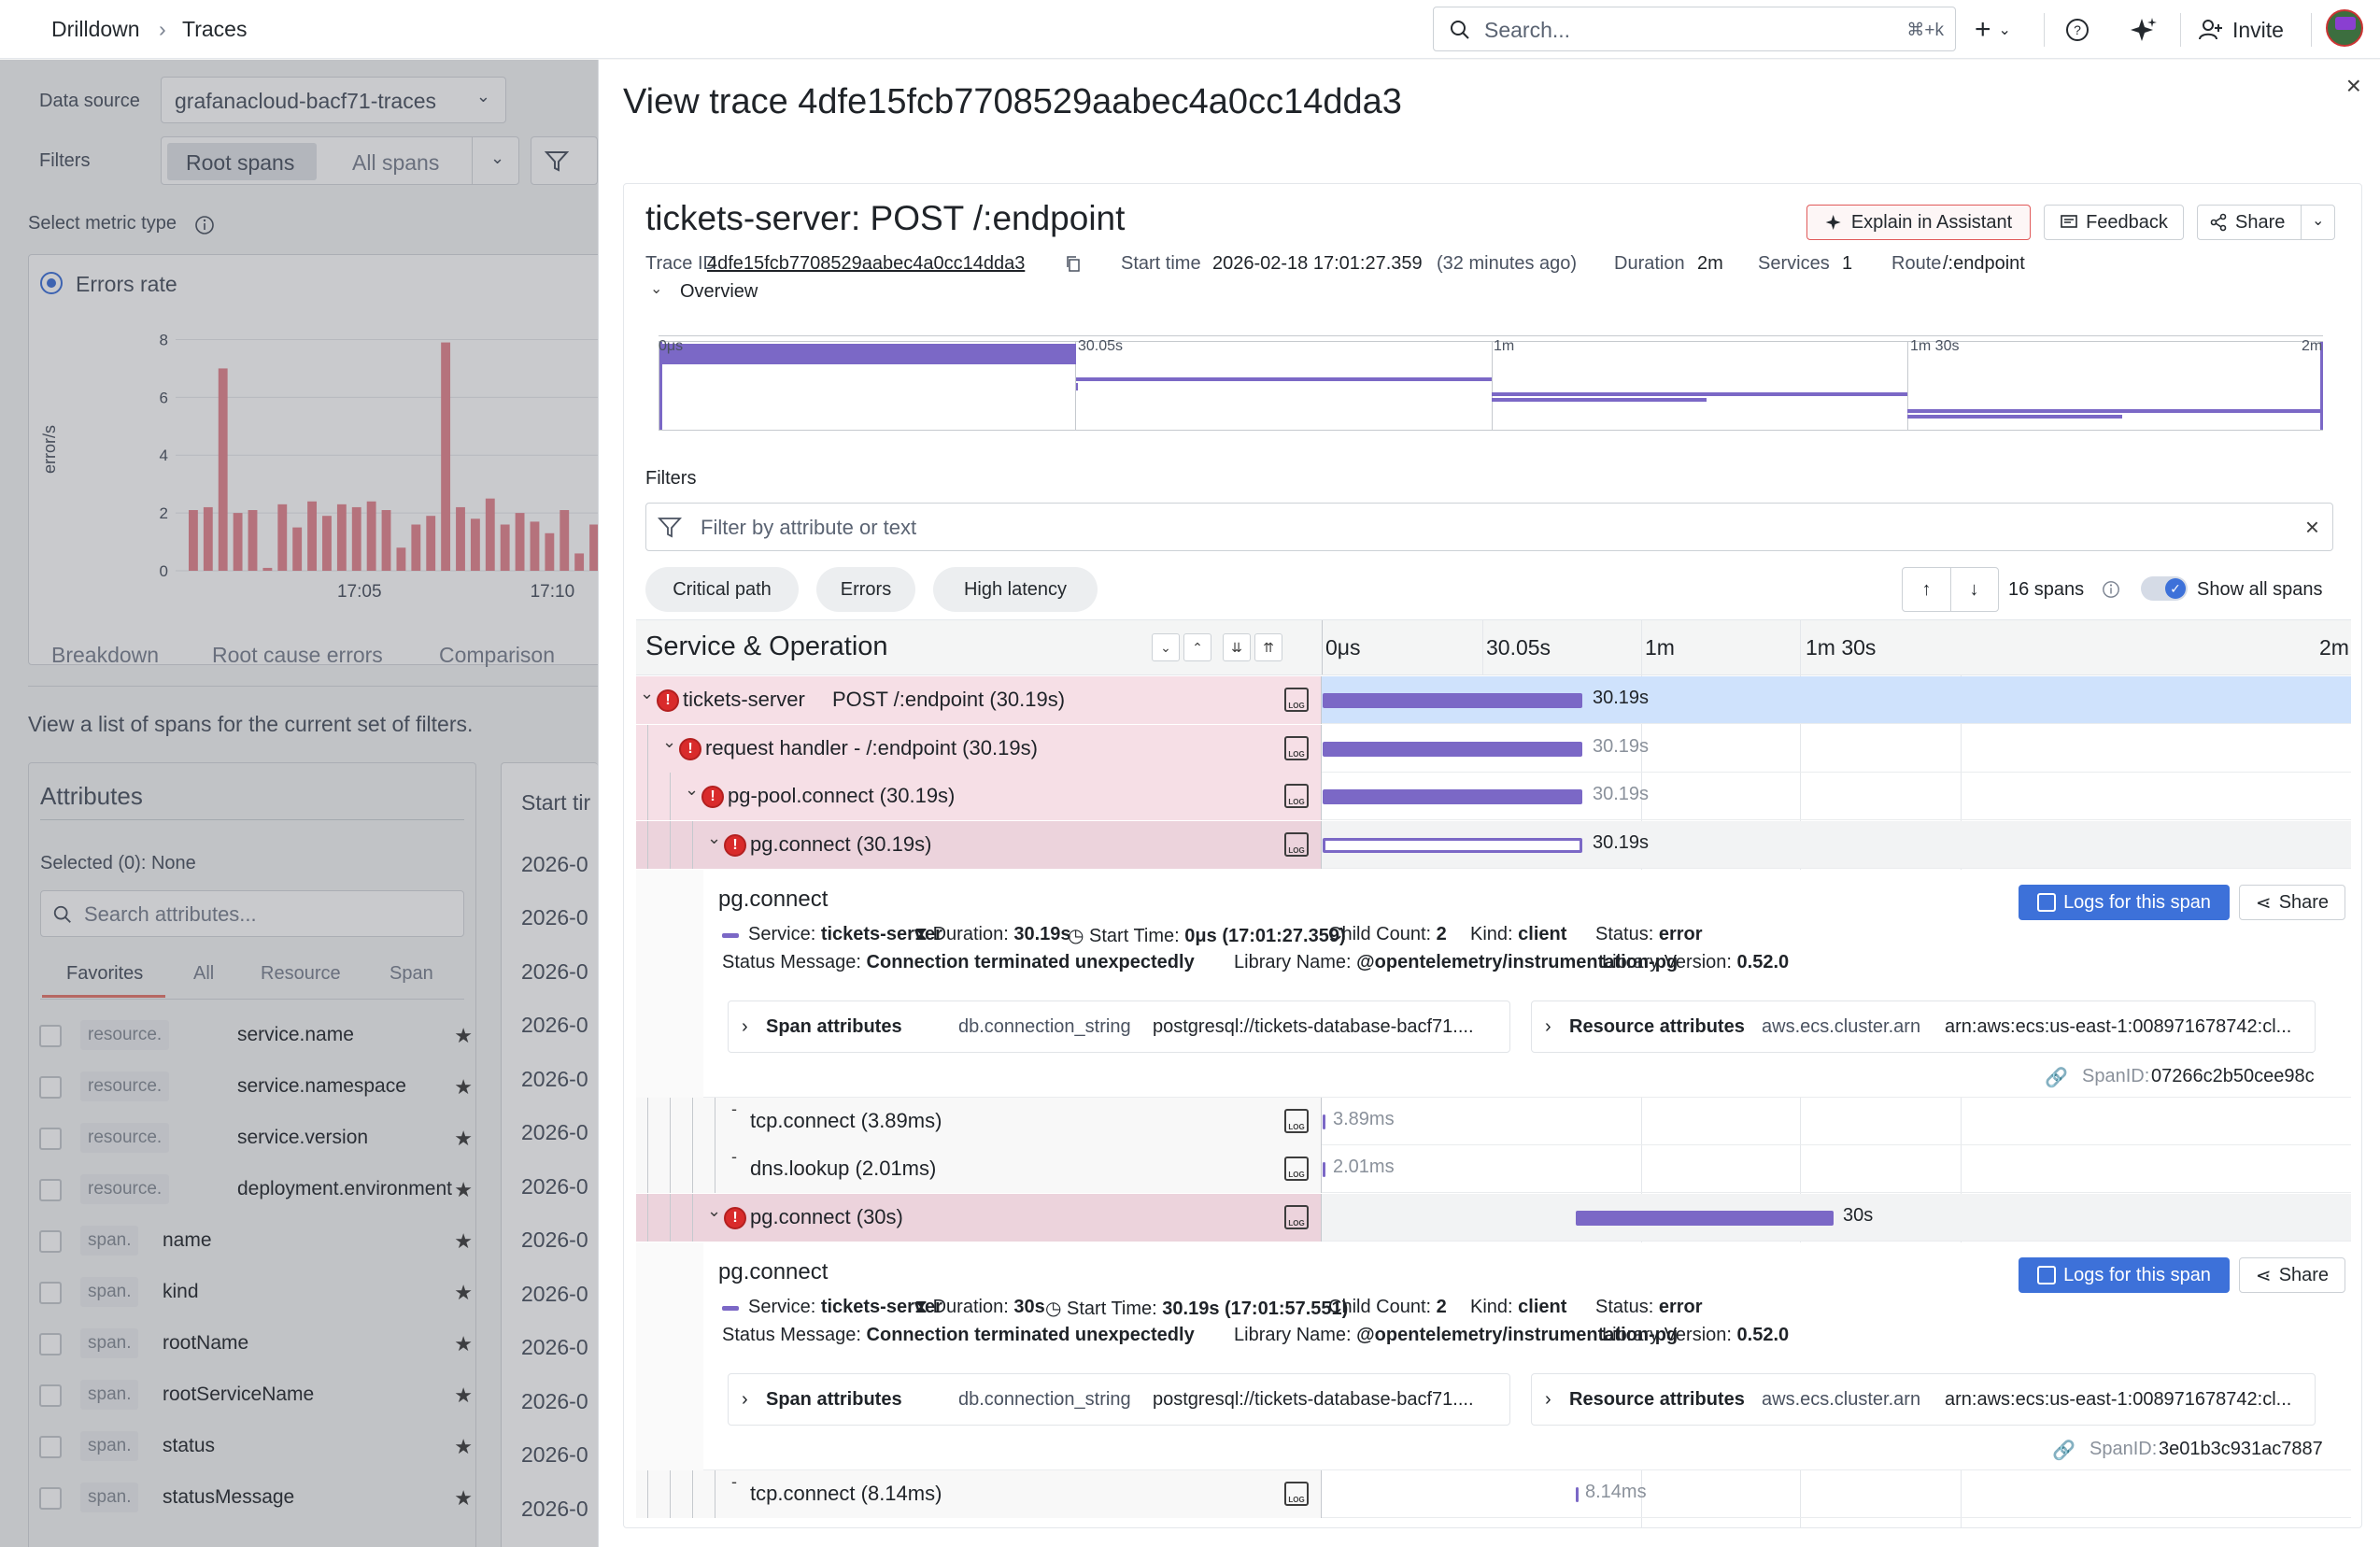 This screenshot has width=2380, height=1547. I want to click on arrow-down-icon: ↓, so click(1974, 589).